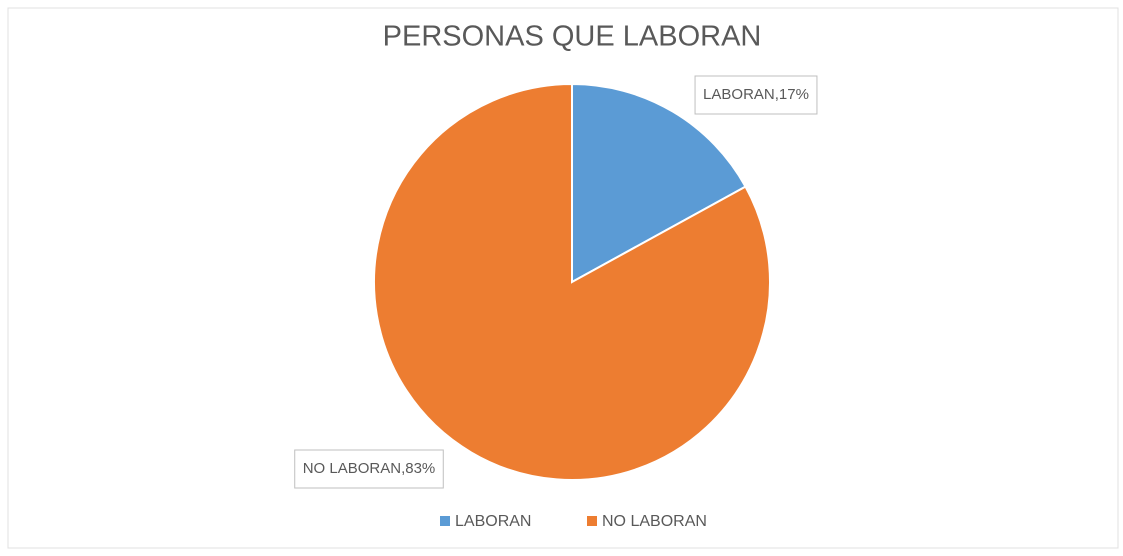 The width and height of the screenshot is (1123, 556). Describe the element at coordinates (654, 521) in the screenshot. I see `legend-label: NO LABORAN` at that location.